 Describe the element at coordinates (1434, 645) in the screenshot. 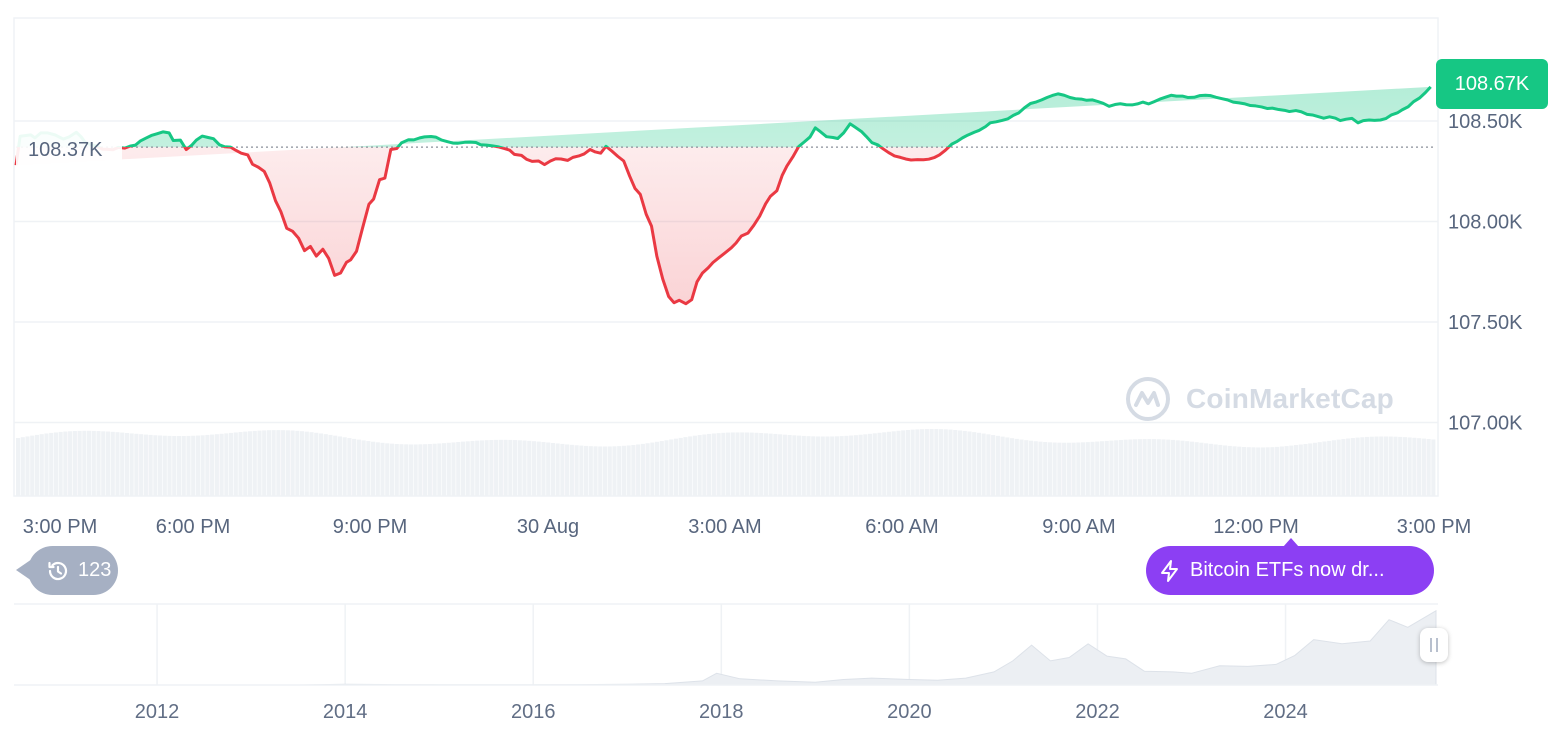

I see `range-handle` at that location.